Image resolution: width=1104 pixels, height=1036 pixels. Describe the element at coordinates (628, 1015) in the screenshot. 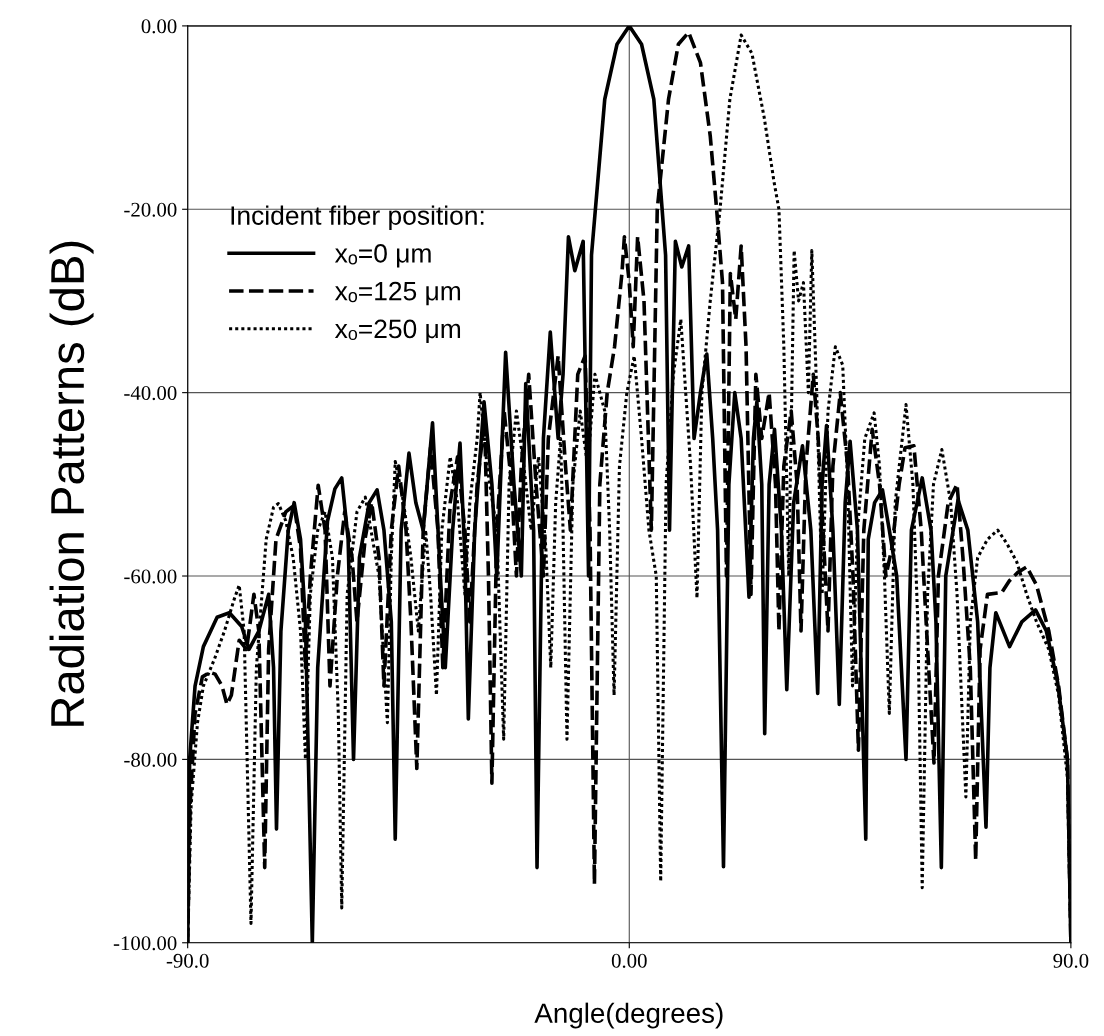

I see `x-axis-title: Angle(degrees)` at that location.